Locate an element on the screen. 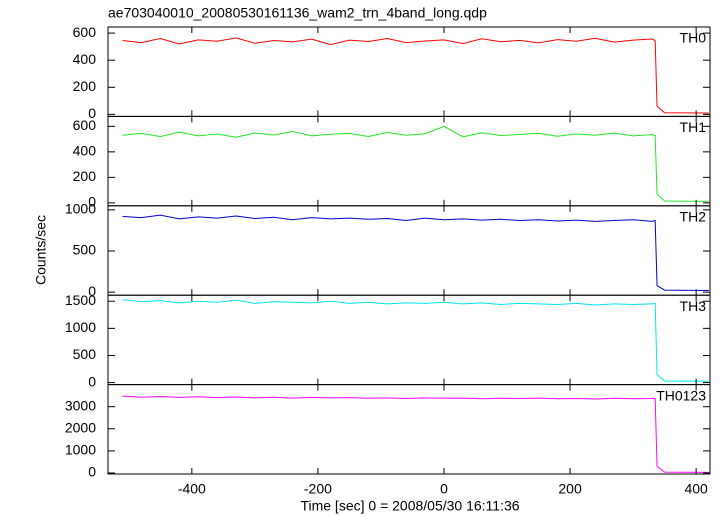 This screenshot has height=516, width=723. y-tick-label: 2000 is located at coordinates (80, 428).